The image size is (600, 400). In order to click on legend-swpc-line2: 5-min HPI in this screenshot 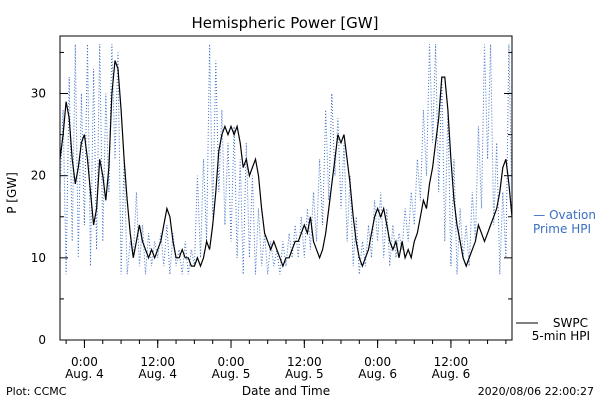, I will do `click(561, 336)`.